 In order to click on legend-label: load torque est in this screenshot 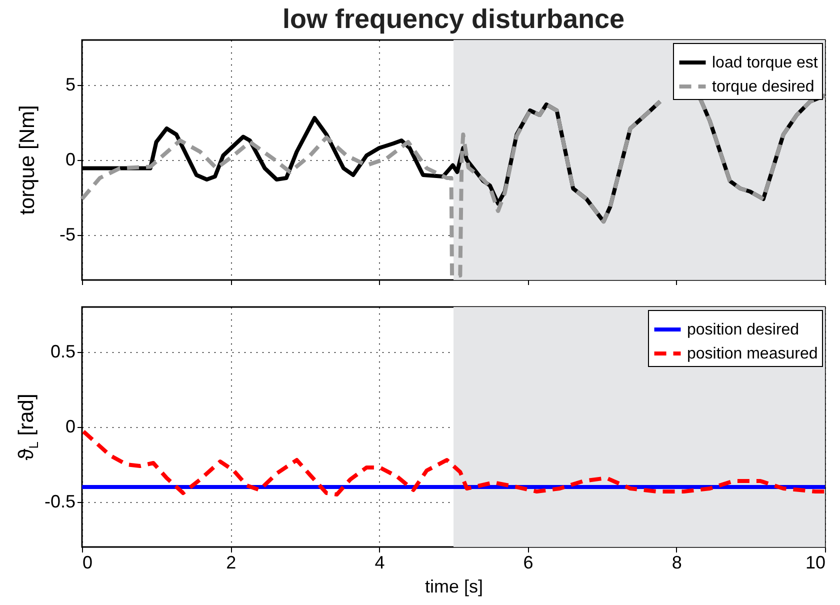, I will do `click(765, 63)`.